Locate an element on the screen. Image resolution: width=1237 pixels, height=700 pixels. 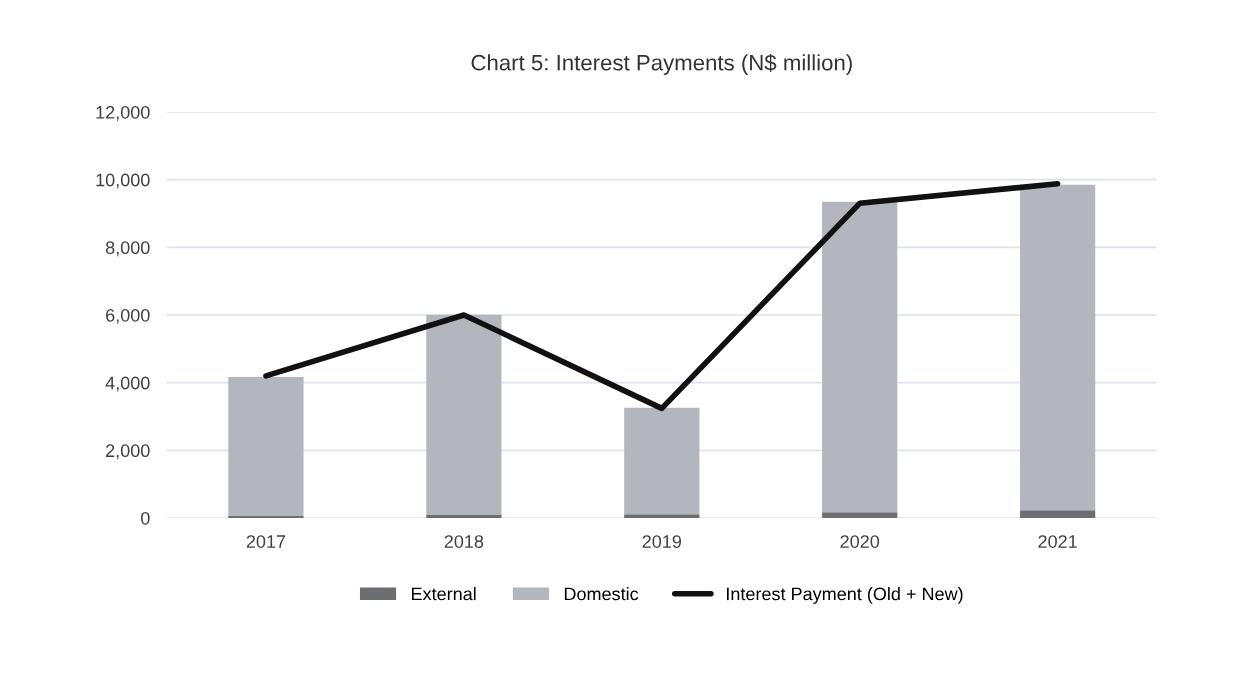
legend-label: External is located at coordinates (443, 594).